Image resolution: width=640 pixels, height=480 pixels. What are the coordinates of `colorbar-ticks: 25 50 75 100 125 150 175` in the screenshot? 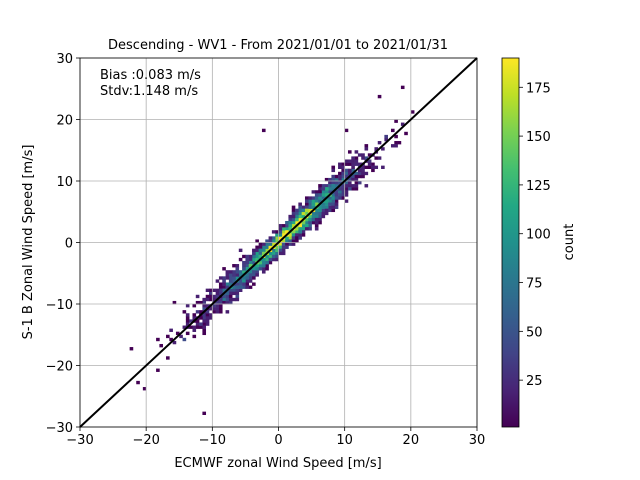 It's located at (535, 235).